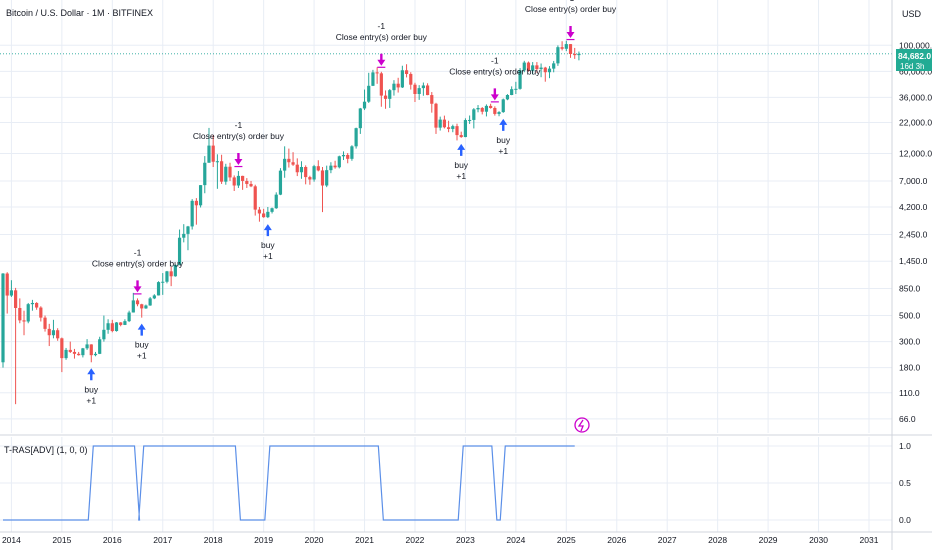 The image size is (932, 550). I want to click on x-tick-label: 2030, so click(818, 540).